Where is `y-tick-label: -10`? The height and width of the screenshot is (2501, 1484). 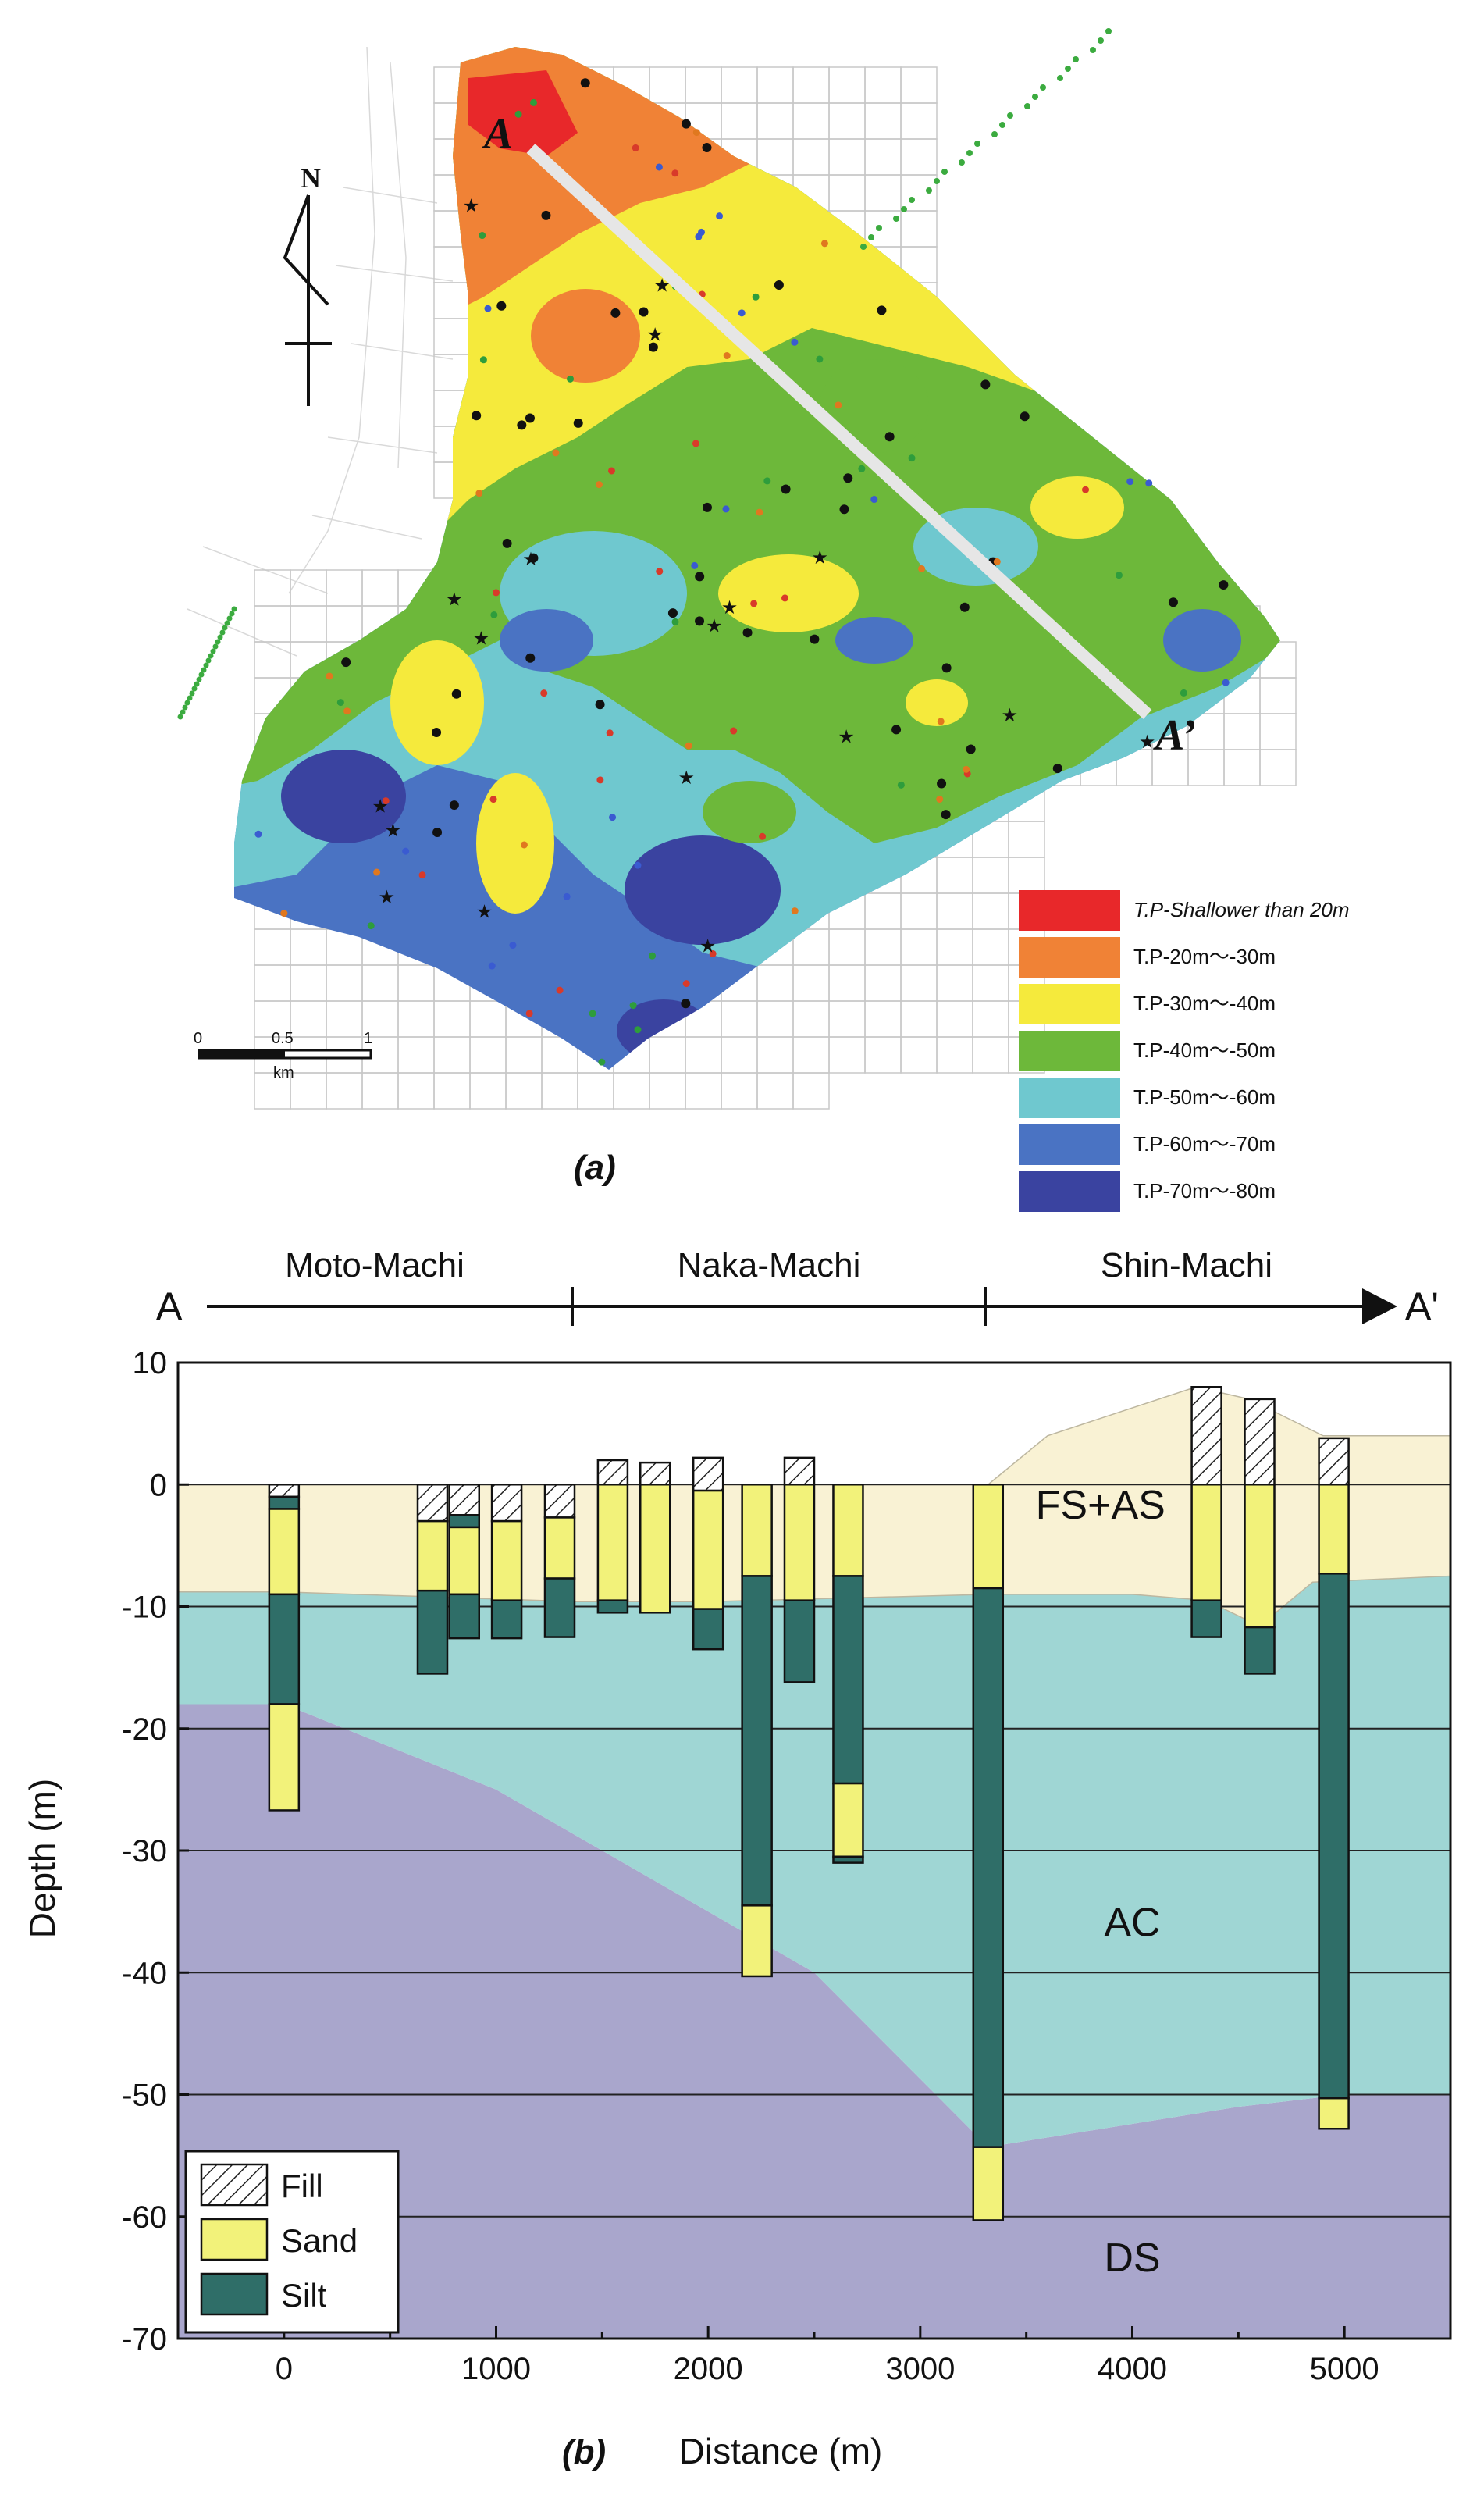
y-tick-label: -10 is located at coordinates (144, 1608).